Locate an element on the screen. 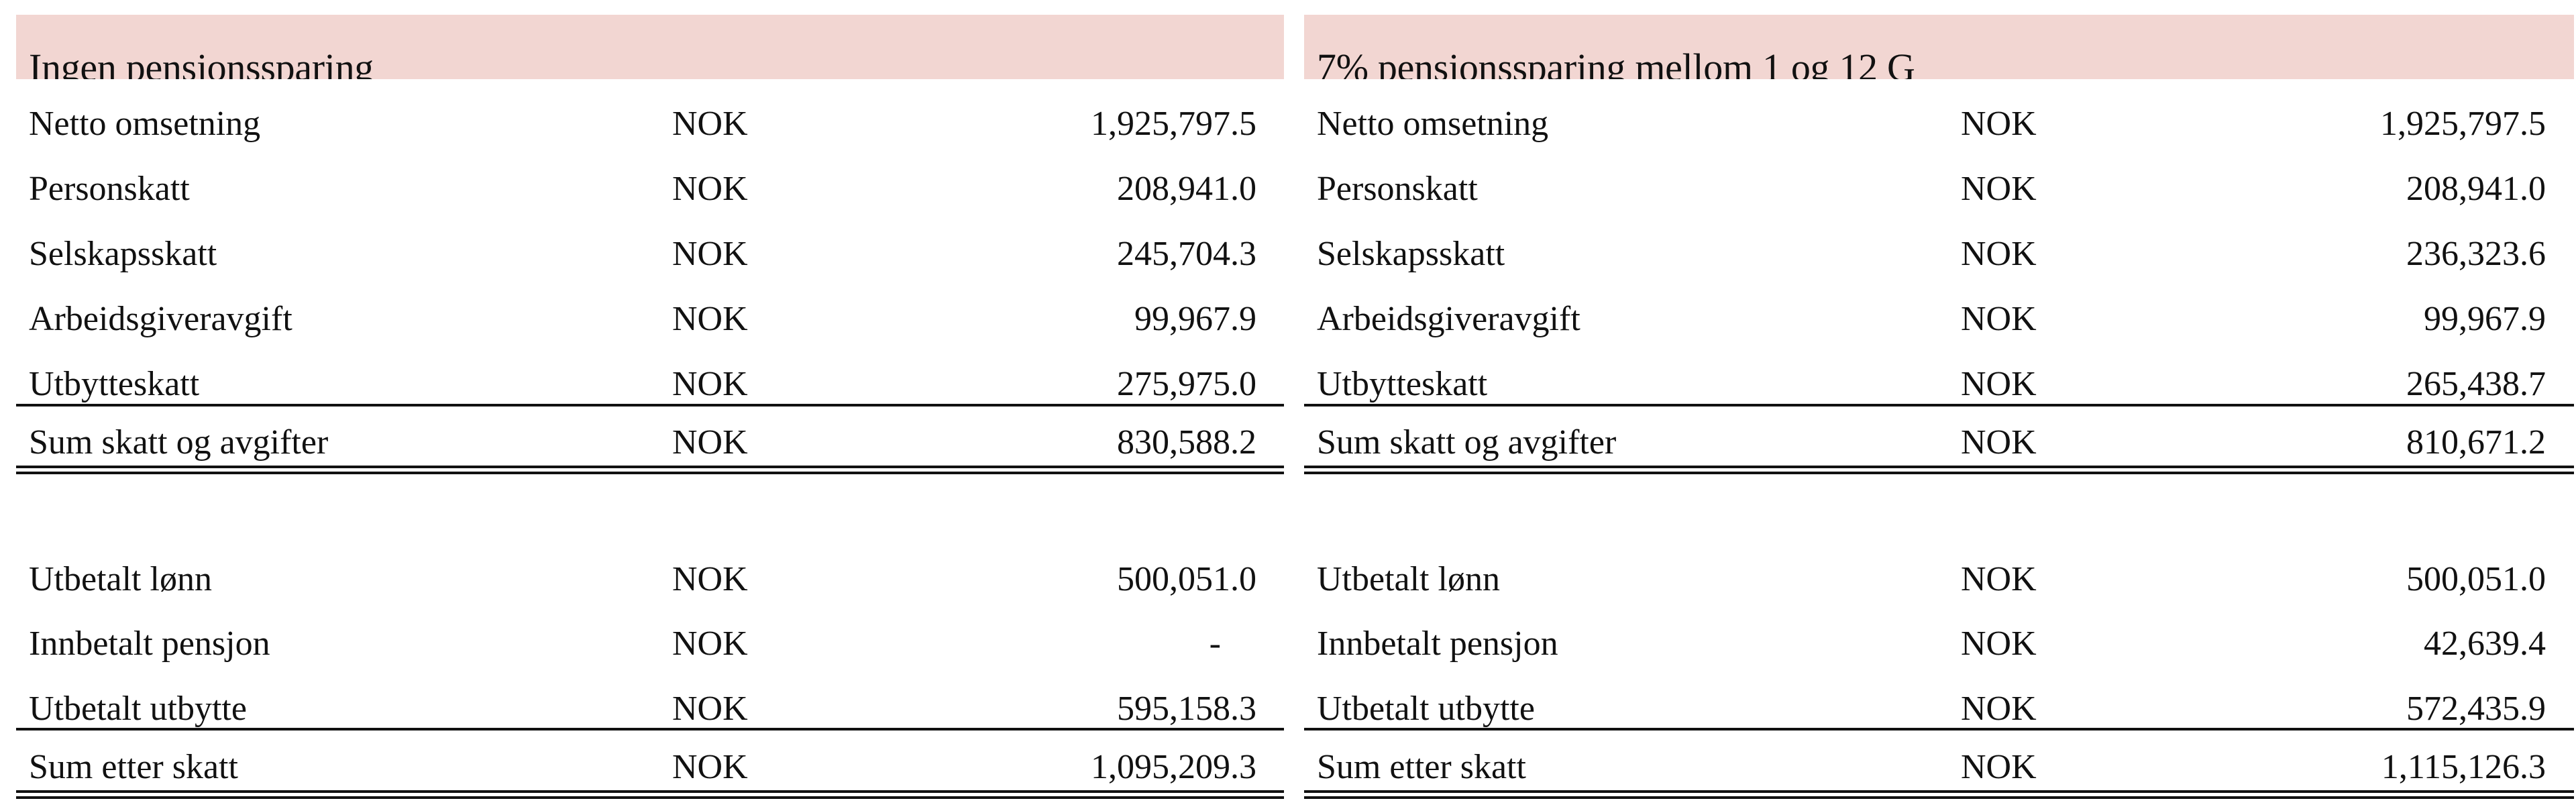  total-value: 830,588.2 is located at coordinates (1186, 442).